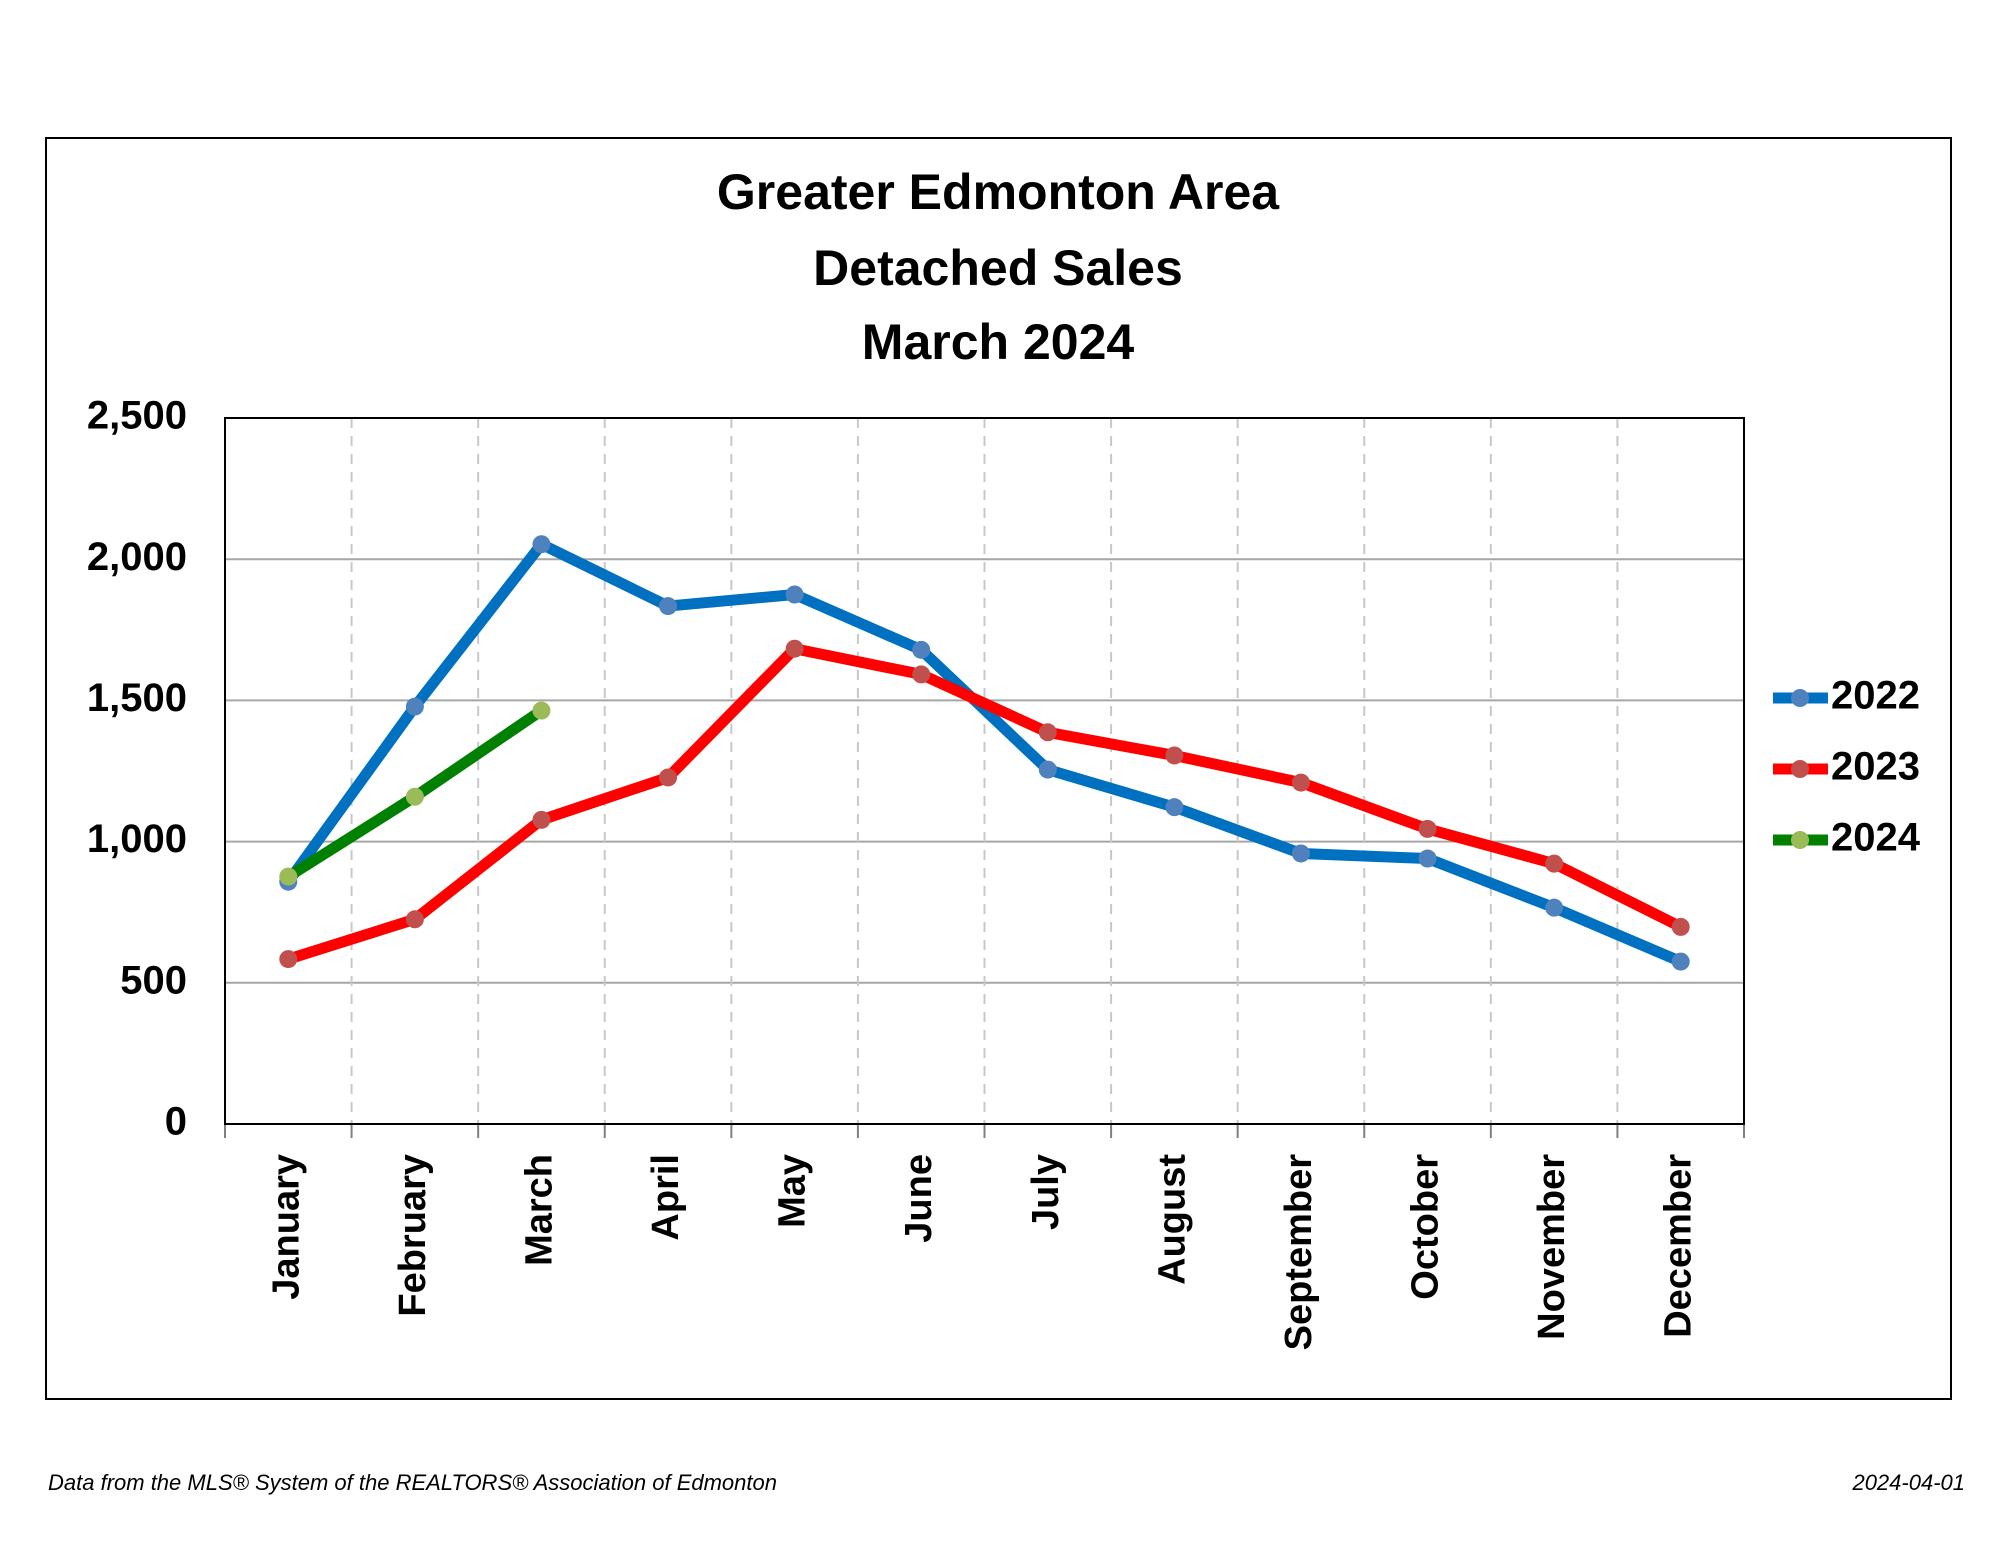 This screenshot has width=2000, height=1545. What do you see at coordinates (998, 192) in the screenshot?
I see `chart-title: Greater Edmonton Area` at bounding box center [998, 192].